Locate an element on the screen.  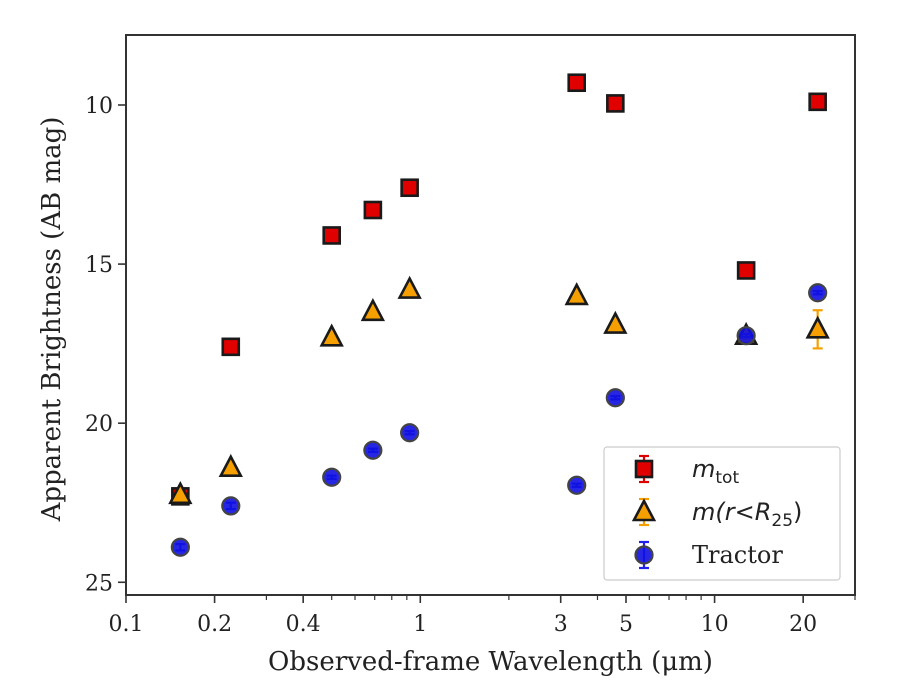
legend: mtot m(r<R25) Tractor is located at coordinates (722, 513).